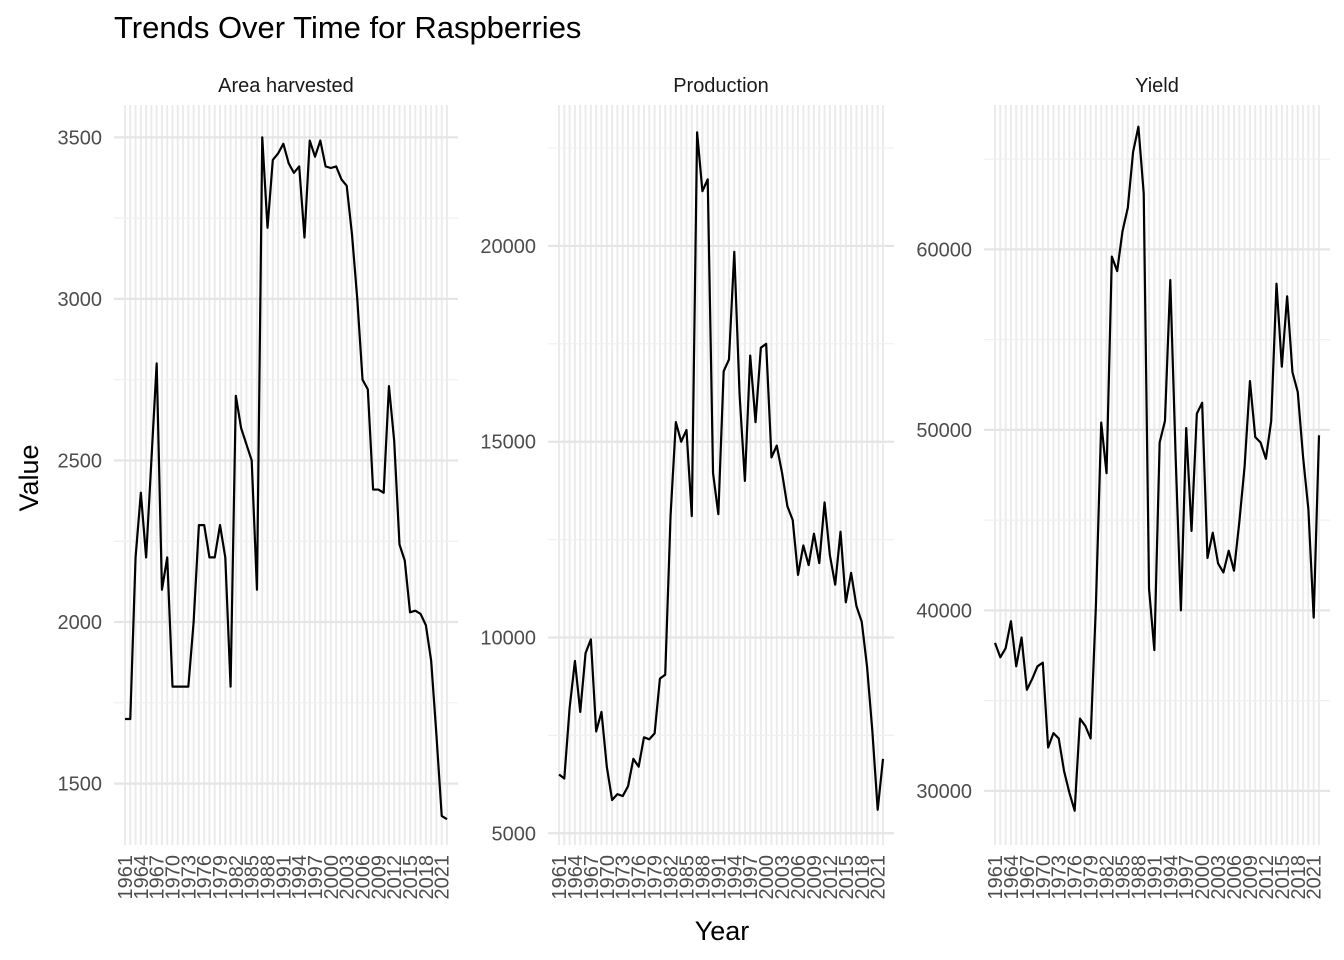 Image resolution: width=1344 pixels, height=960 pixels. Describe the element at coordinates (721, 86) in the screenshot. I see `facet-strip-label: Production` at that location.